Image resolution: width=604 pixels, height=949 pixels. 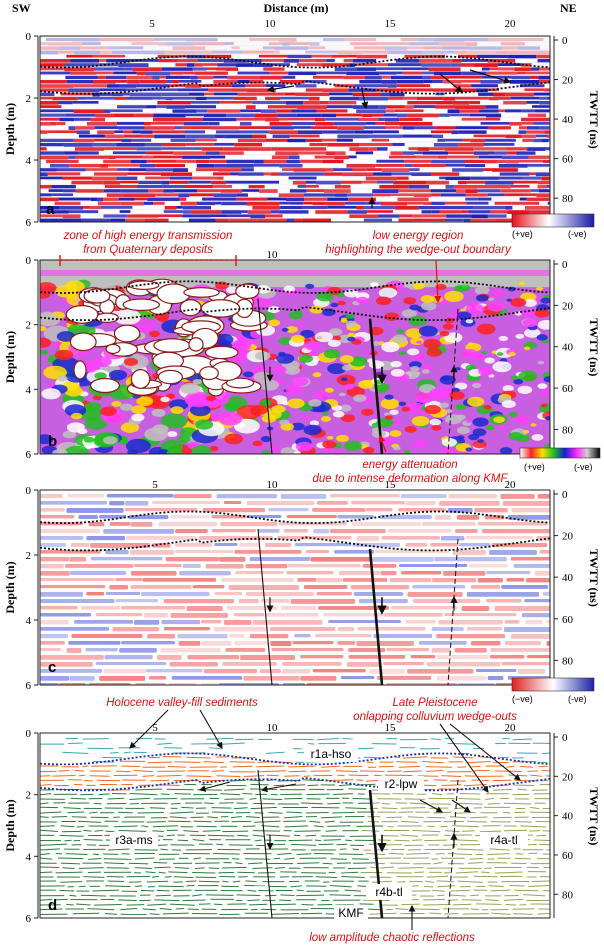 I want to click on panel-a-colorbar, so click(x=553, y=220).